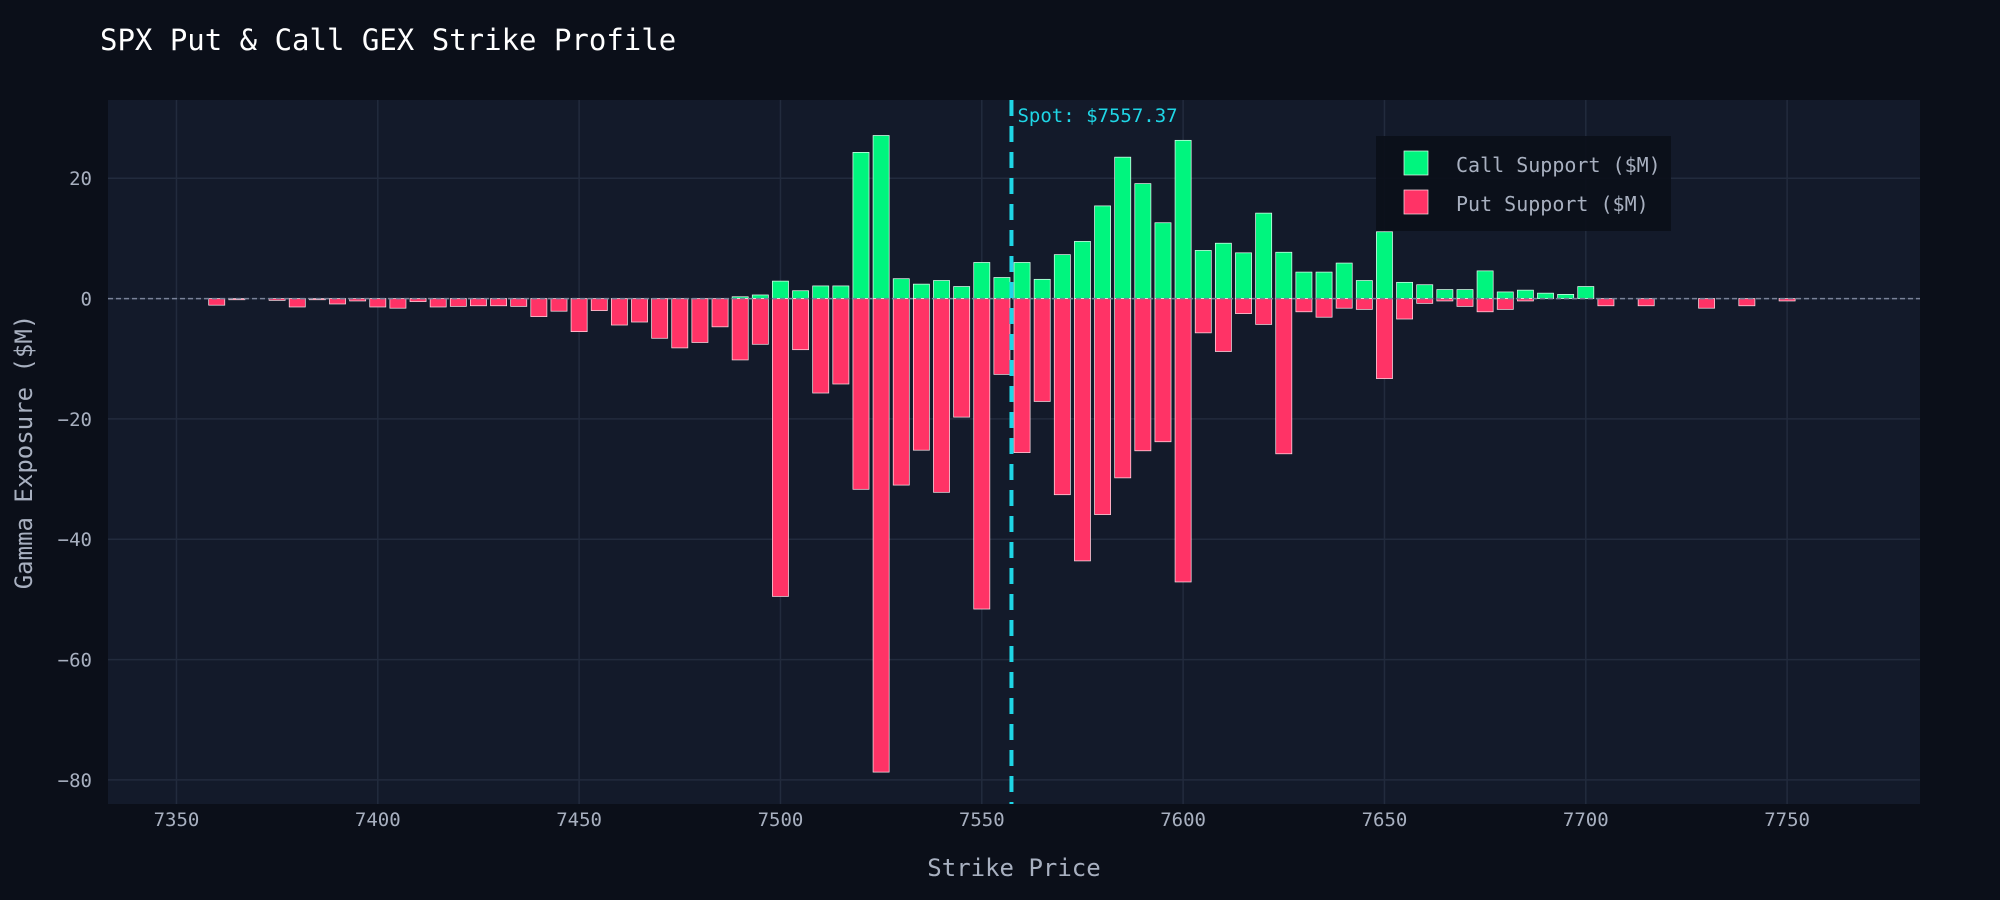 This screenshot has height=900, width=2000. What do you see at coordinates (177, 820) in the screenshot?
I see `x-tick-label: 7350` at bounding box center [177, 820].